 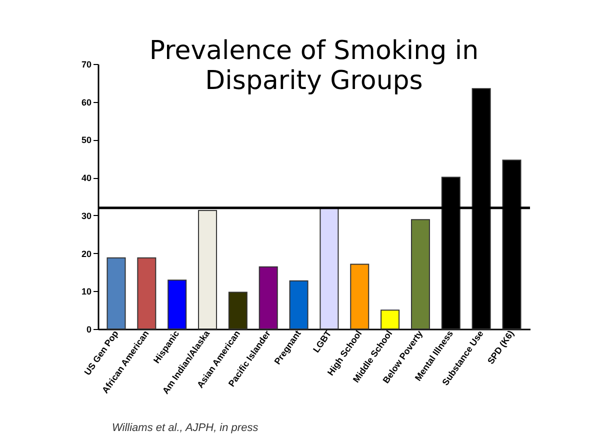 What do you see at coordinates (86, 253) in the screenshot?
I see `y-tick-label: 20` at bounding box center [86, 253].